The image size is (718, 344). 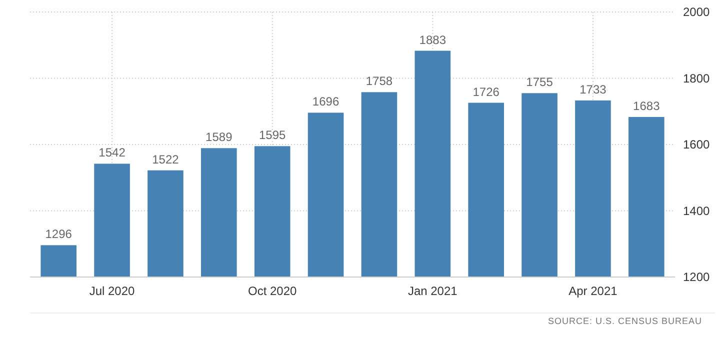 I want to click on x-tick-label: Apr 2021, so click(x=593, y=291).